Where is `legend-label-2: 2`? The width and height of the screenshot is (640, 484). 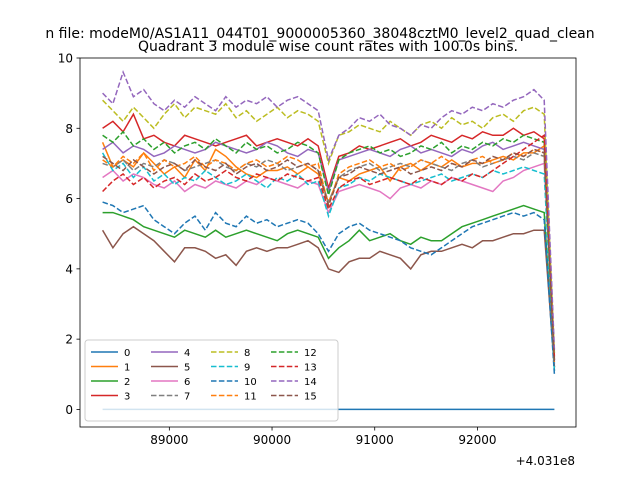
legend-label-2: 2 is located at coordinates (127, 382).